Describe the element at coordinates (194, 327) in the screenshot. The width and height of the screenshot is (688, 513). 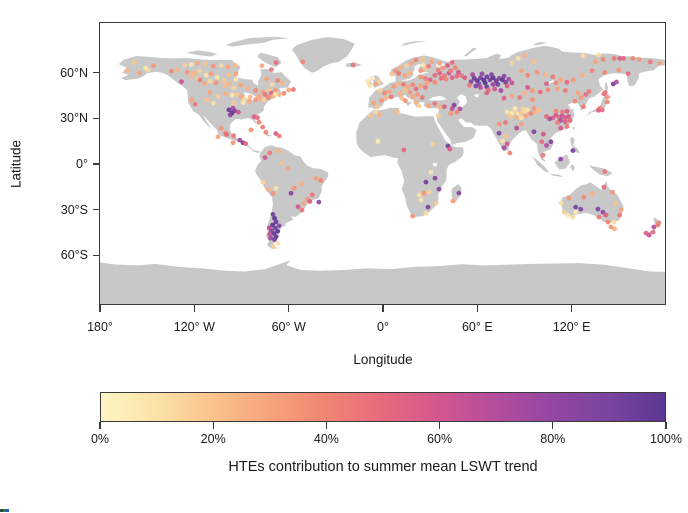
I see `x-tick-label: 120° W` at that location.